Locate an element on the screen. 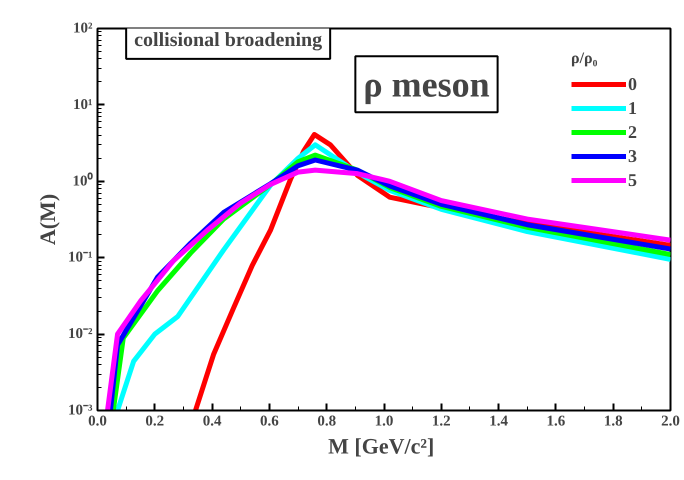  annotation: collisional broadening is located at coordinates (228, 39).